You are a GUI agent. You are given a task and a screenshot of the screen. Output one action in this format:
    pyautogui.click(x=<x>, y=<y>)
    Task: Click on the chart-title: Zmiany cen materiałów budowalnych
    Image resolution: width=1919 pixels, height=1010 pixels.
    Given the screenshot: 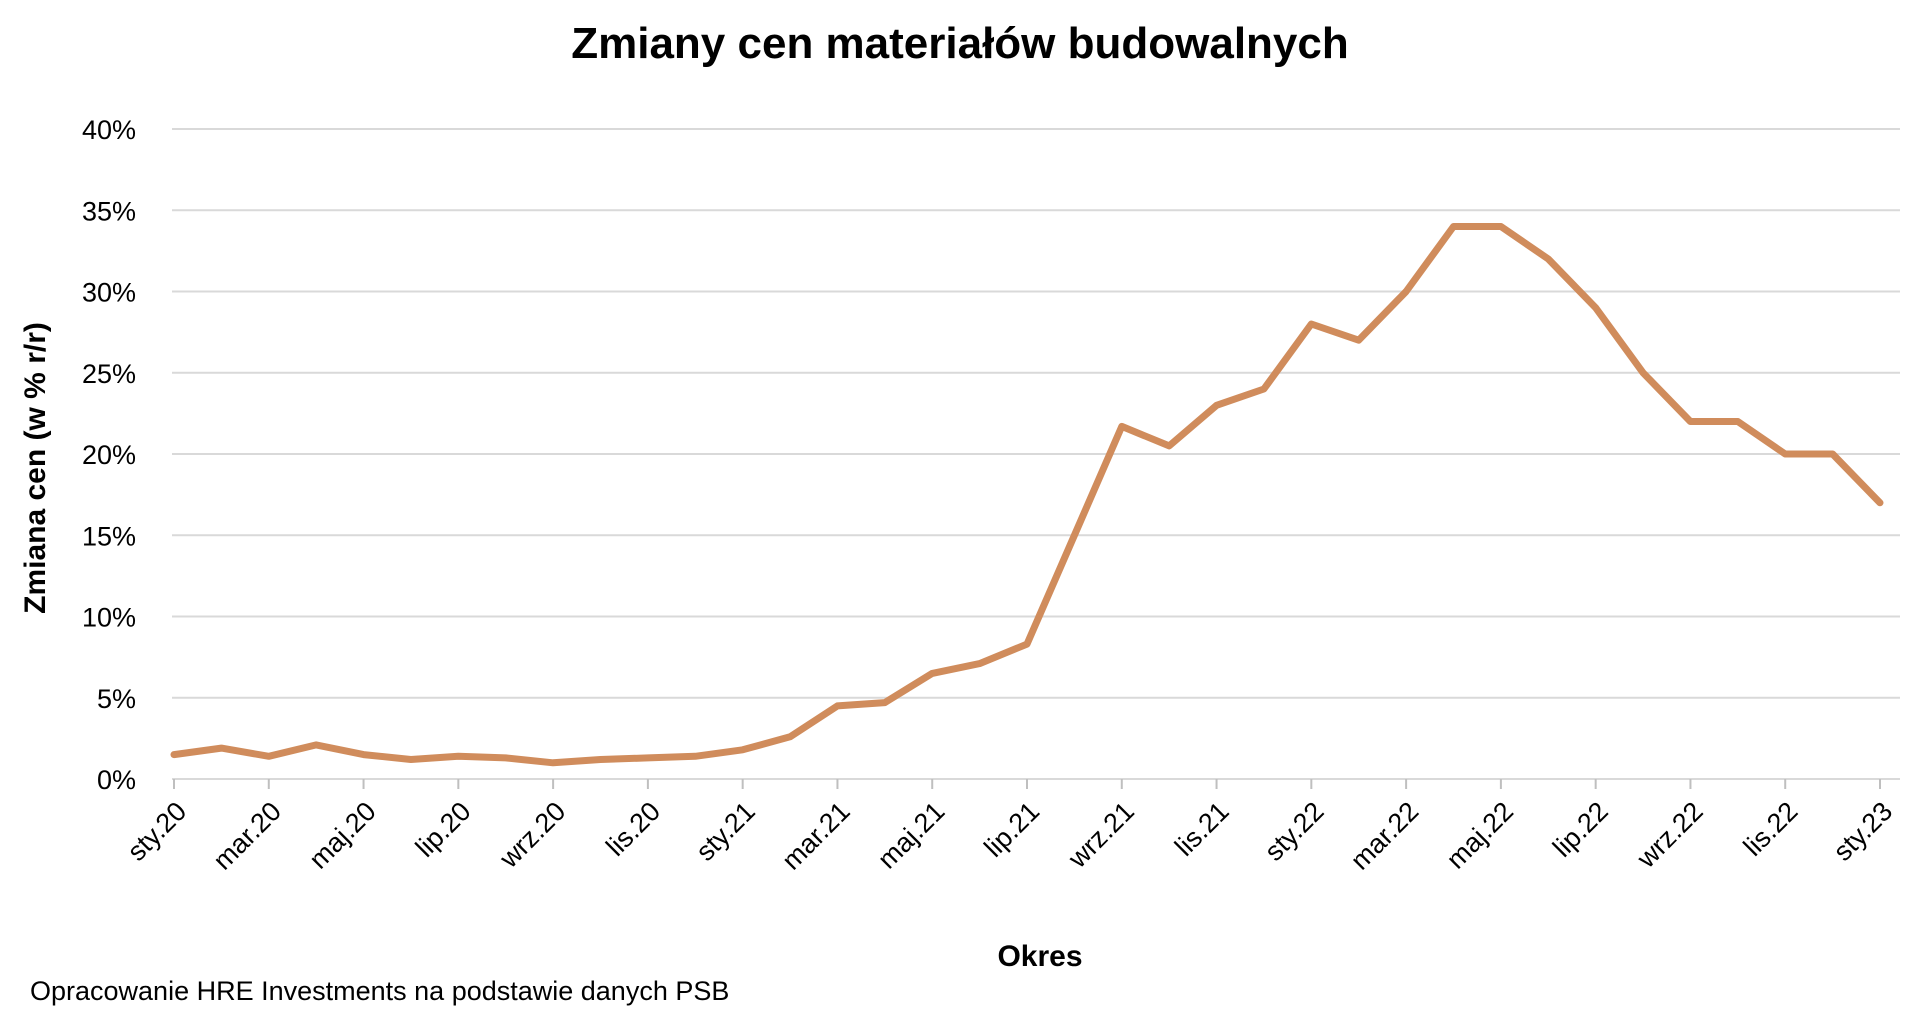 What is the action you would take?
    pyautogui.click(x=960, y=43)
    